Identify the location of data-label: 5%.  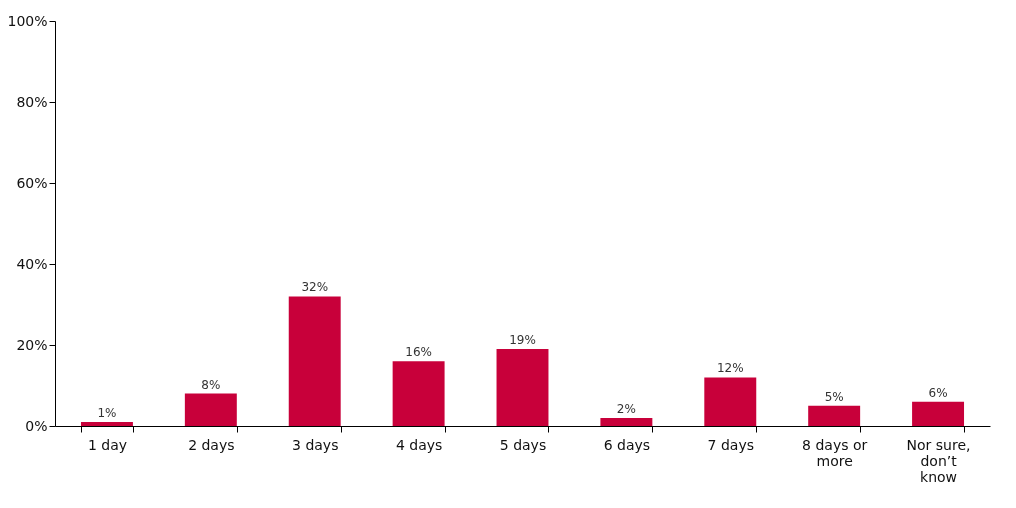
(834, 396).